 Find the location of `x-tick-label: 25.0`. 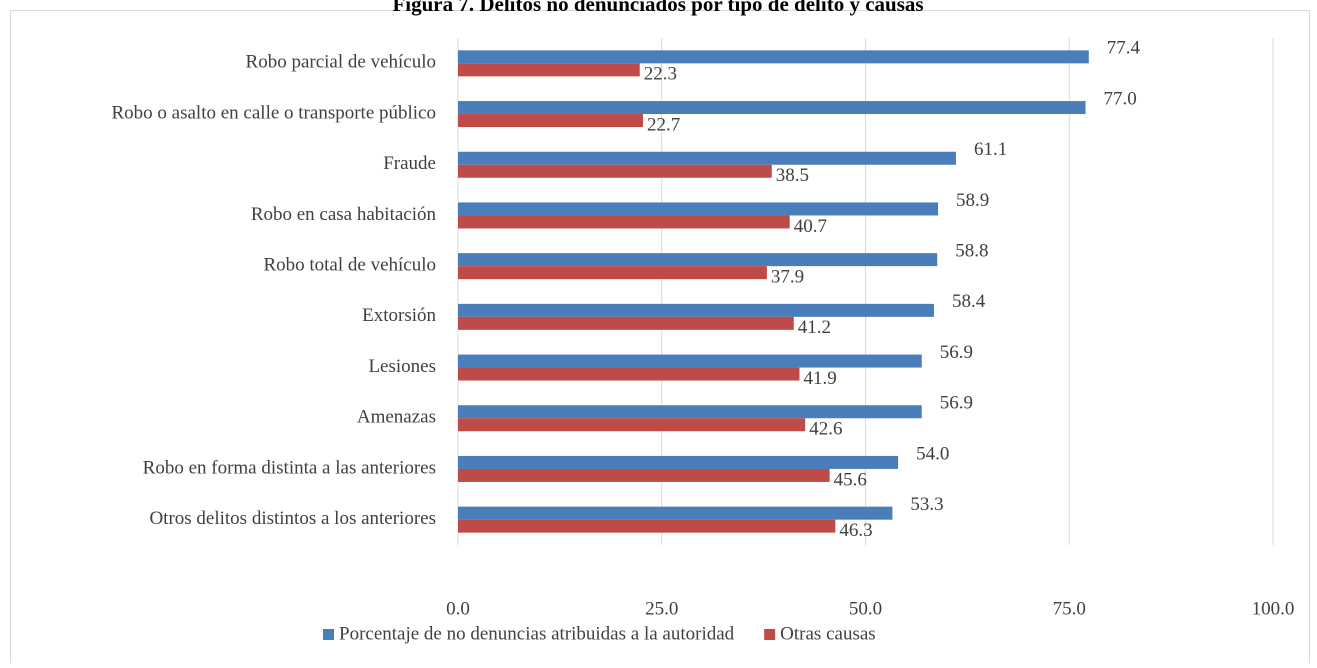

x-tick-label: 25.0 is located at coordinates (661, 608).